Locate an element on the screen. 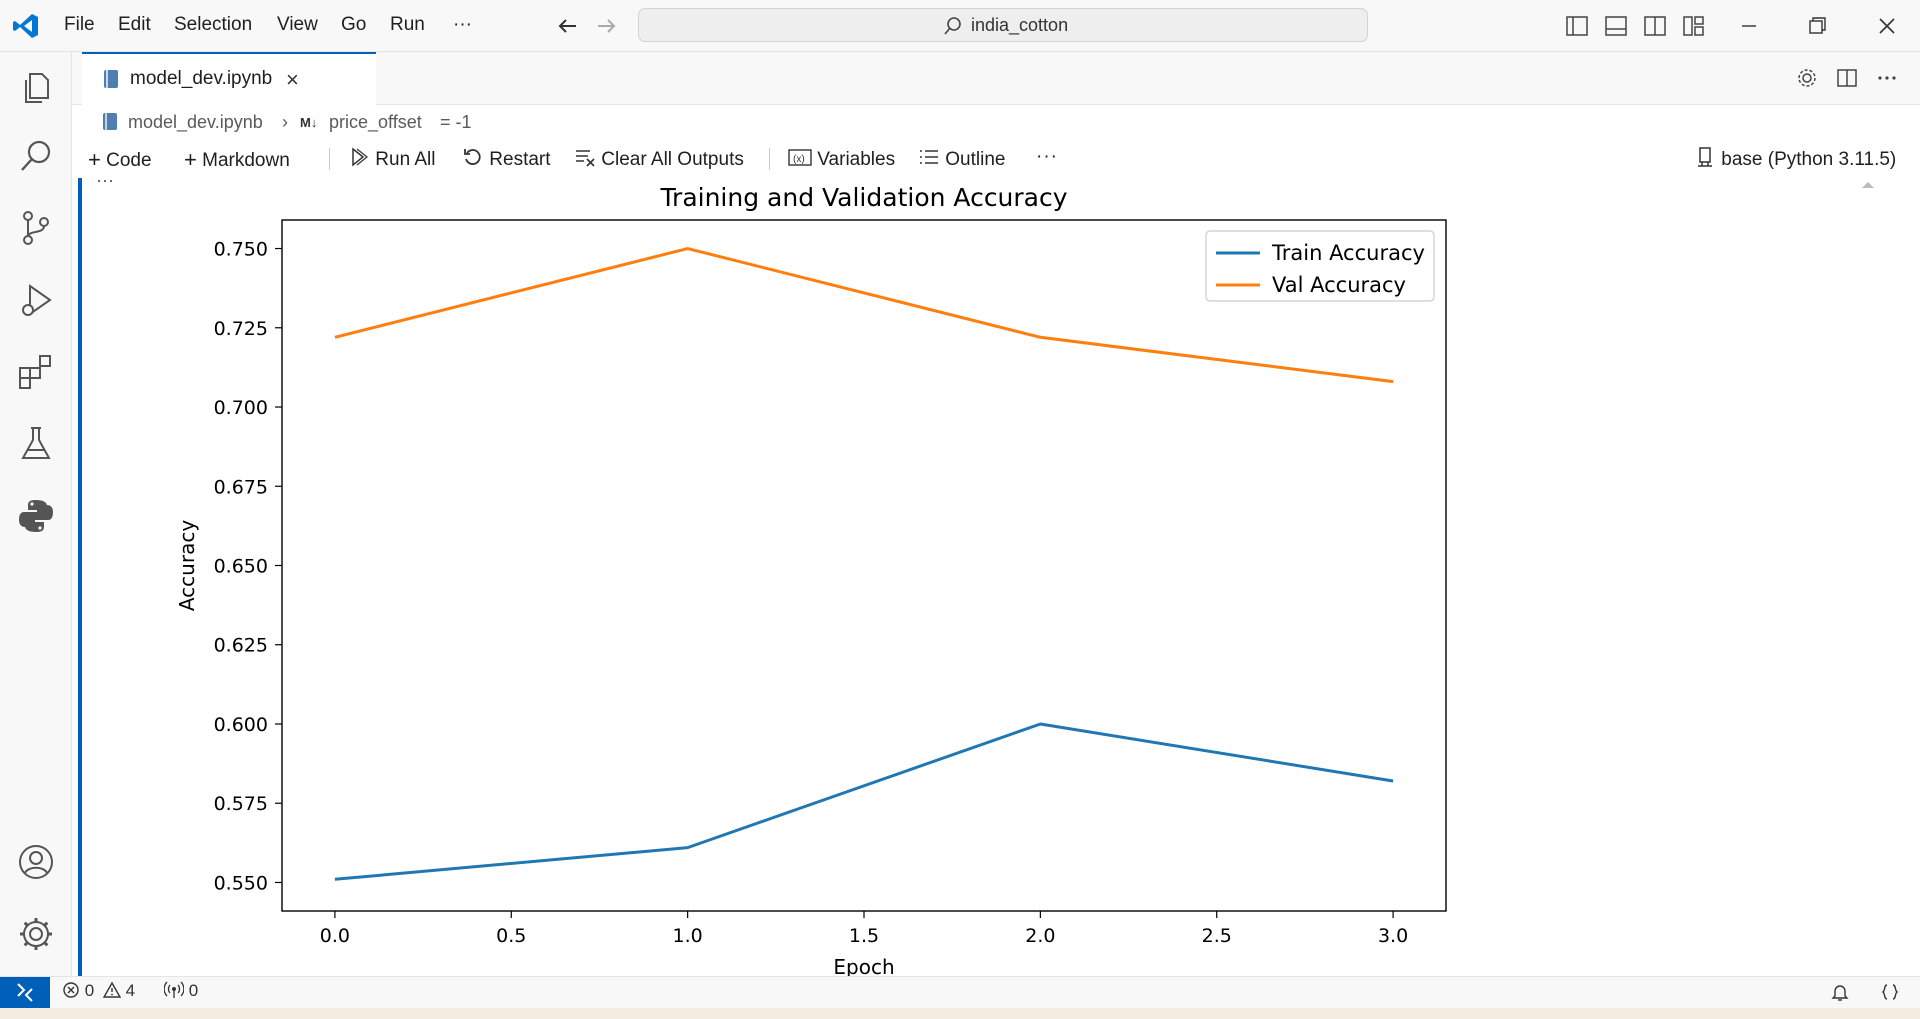 This screenshot has width=1920, height=1019. menu-selection: Selection is located at coordinates (213, 24).